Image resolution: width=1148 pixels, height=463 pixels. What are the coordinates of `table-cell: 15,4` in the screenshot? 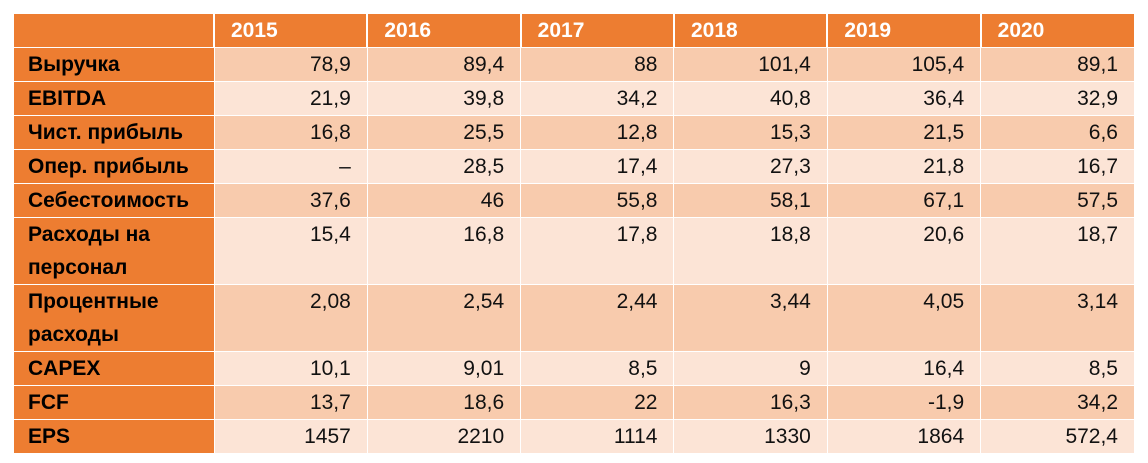 It's located at (290, 251).